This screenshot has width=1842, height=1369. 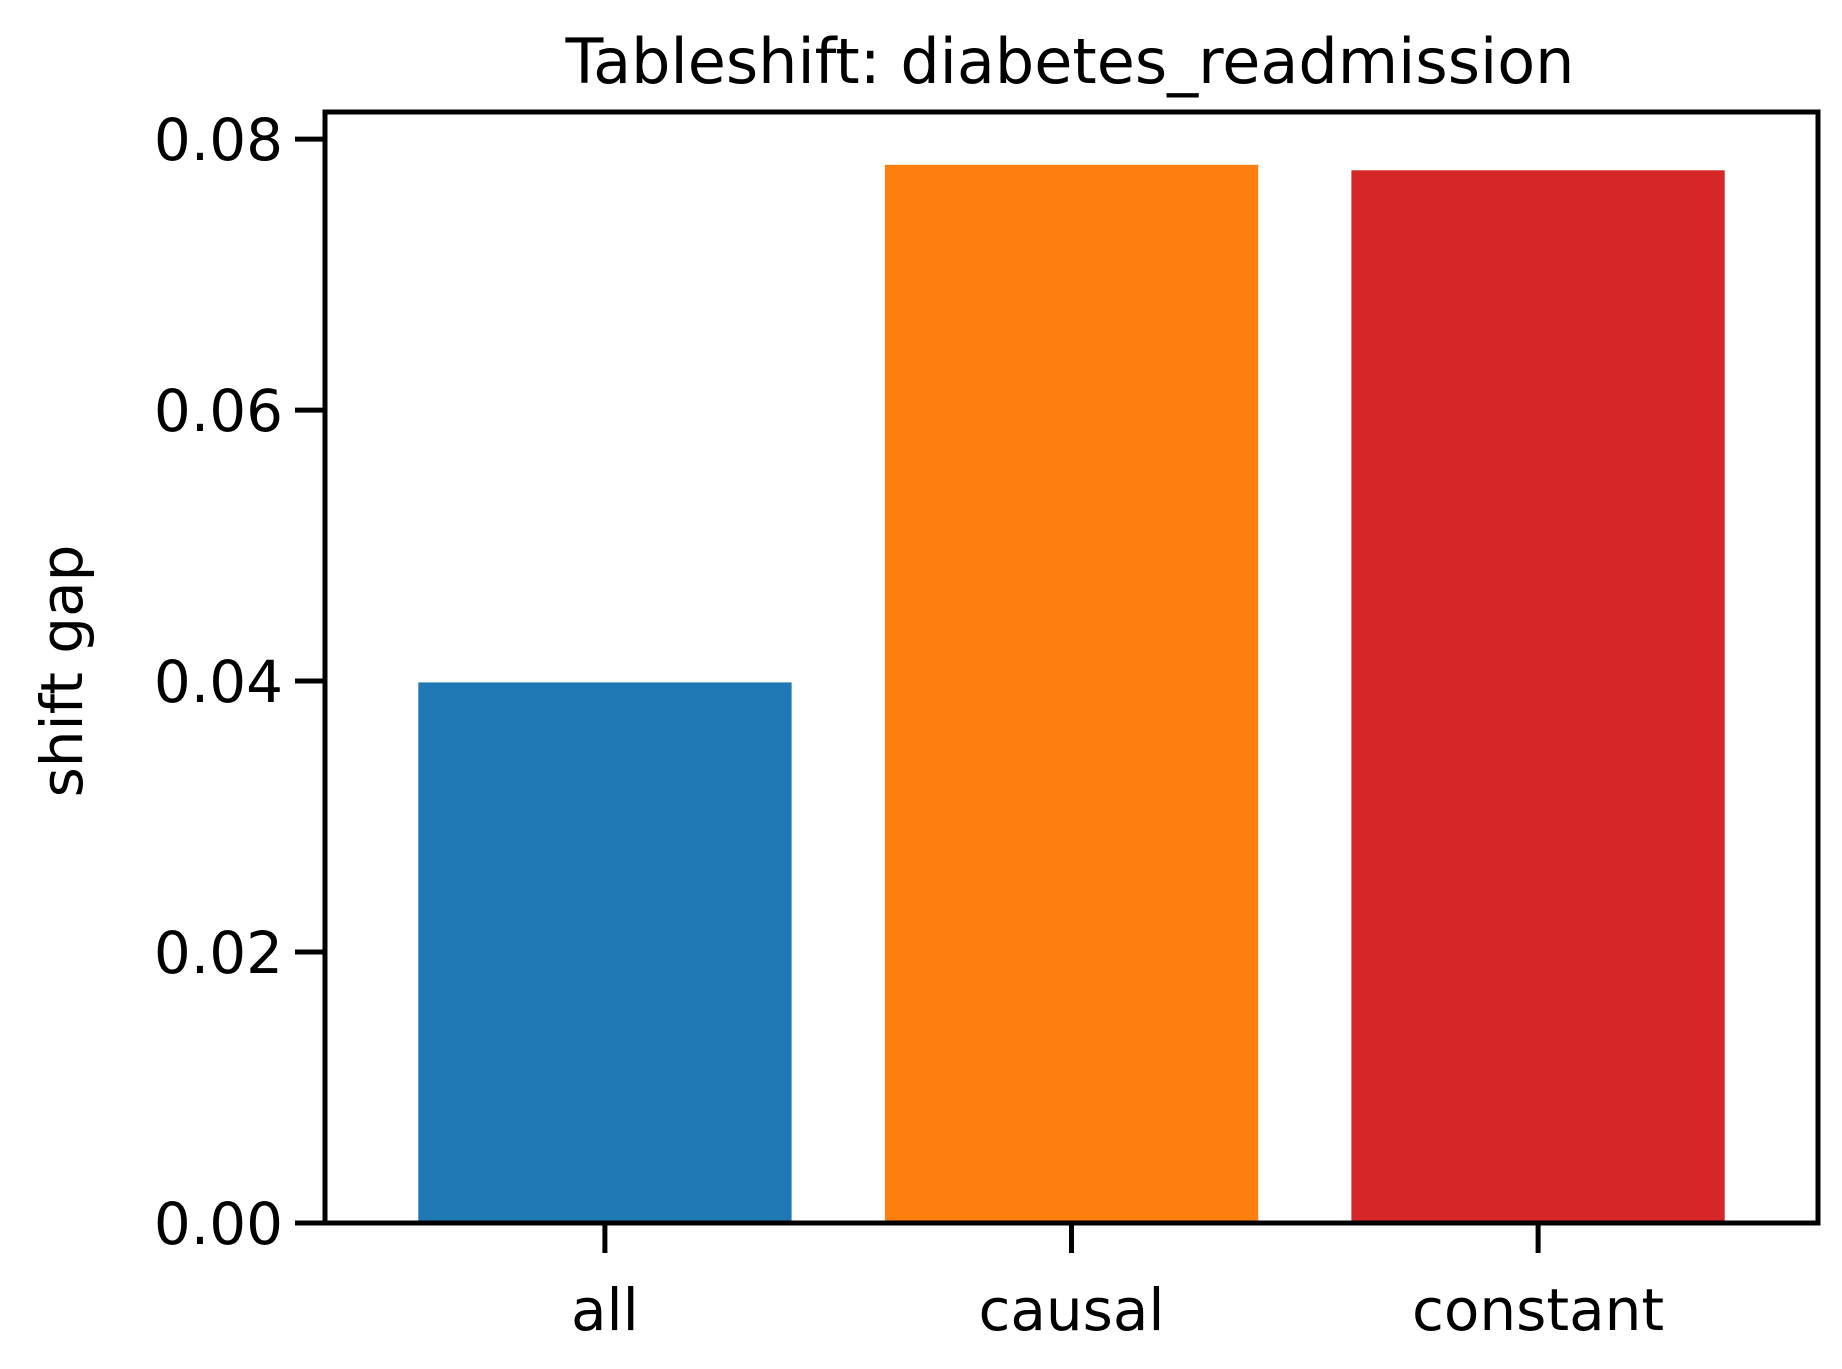 I want to click on y-axis-ticks: 0.00 0.02 0.04 0.06 0.08, so click(x=239, y=682).